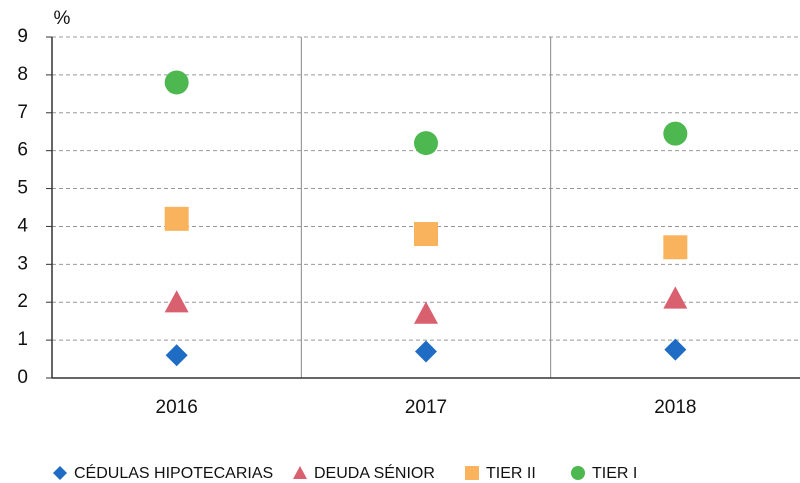  What do you see at coordinates (22, 301) in the screenshot?
I see `y-tick-label: 2` at bounding box center [22, 301].